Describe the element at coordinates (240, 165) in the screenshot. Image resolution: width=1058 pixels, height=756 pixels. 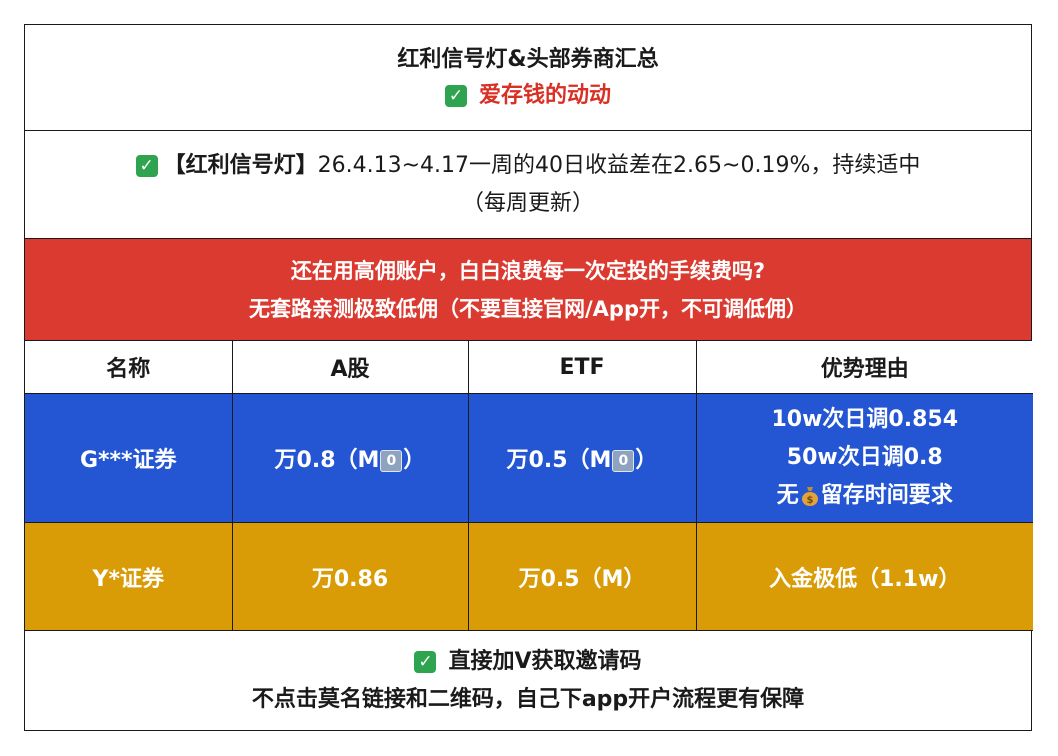
I see `signal-lead: 【红利信号灯】` at that location.